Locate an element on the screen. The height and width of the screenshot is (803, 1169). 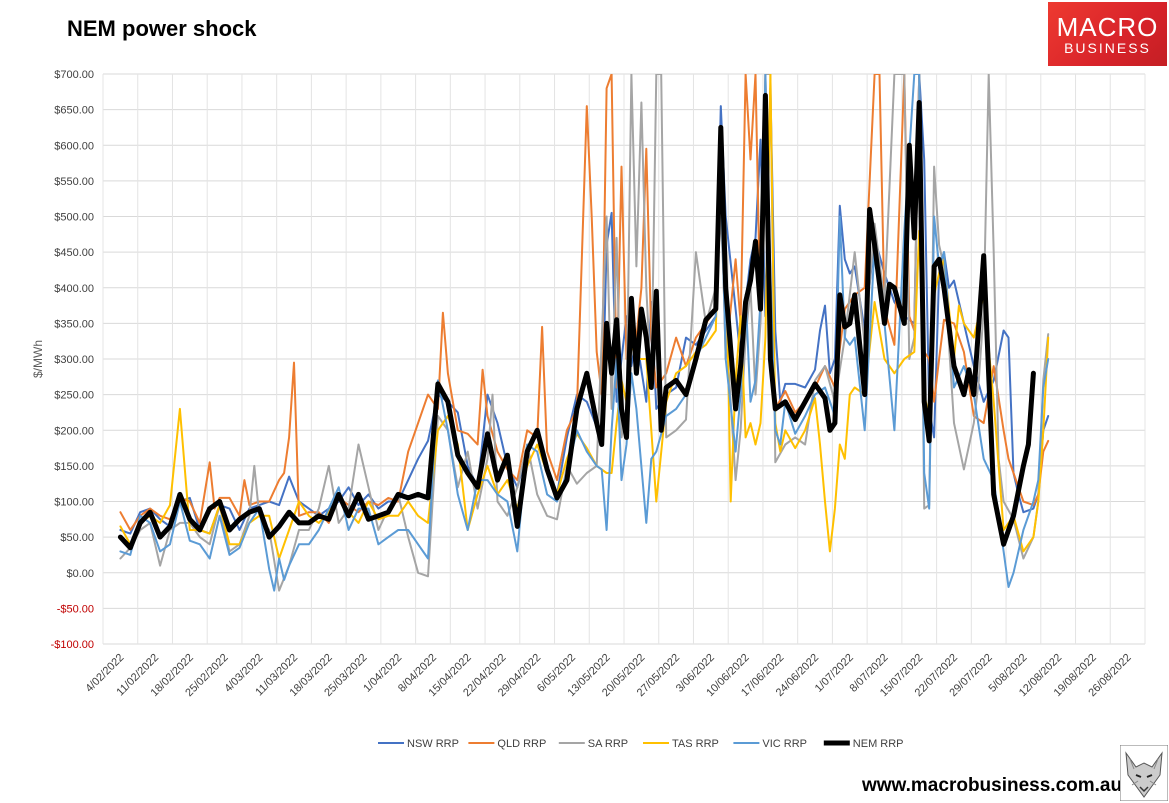
y-tick-label: $450.00 is located at coordinates (74, 253).